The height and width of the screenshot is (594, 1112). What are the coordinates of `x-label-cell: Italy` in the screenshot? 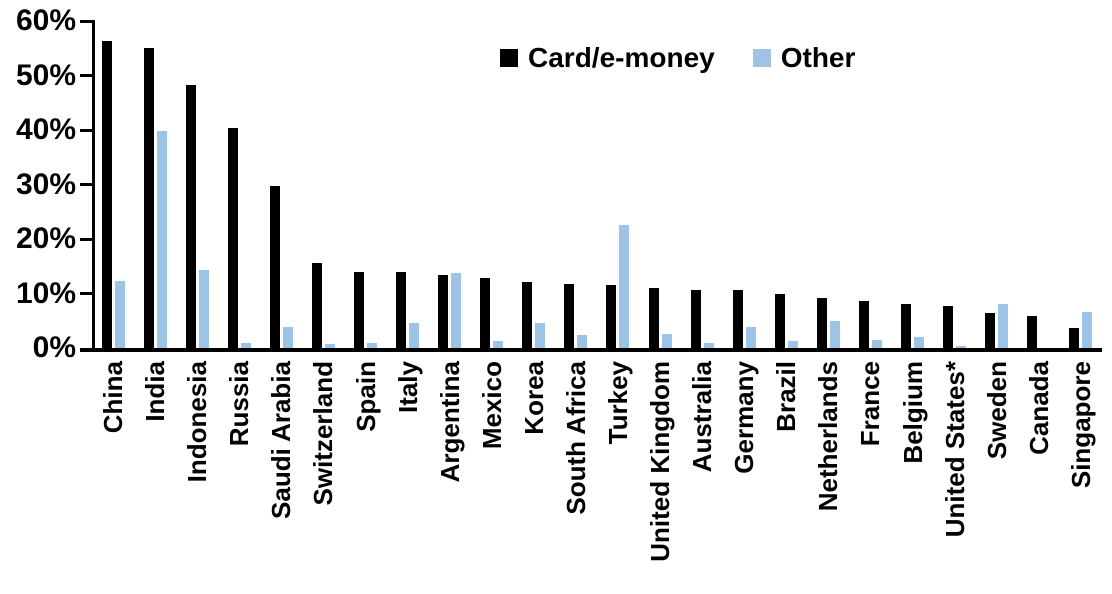 It's located at (408, 476).